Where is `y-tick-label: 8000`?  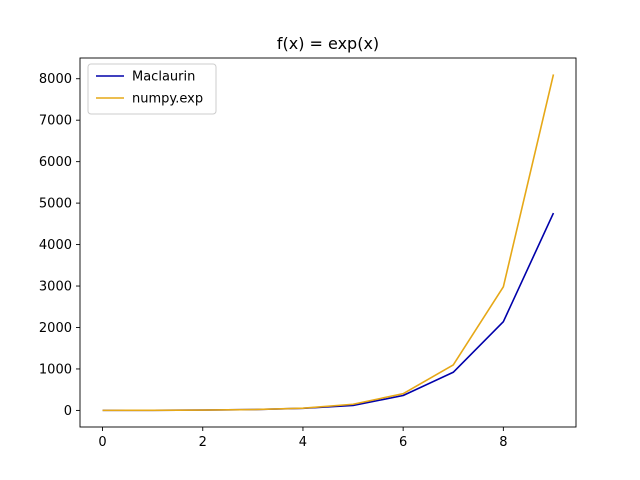 y-tick-label: 8000 is located at coordinates (55, 79).